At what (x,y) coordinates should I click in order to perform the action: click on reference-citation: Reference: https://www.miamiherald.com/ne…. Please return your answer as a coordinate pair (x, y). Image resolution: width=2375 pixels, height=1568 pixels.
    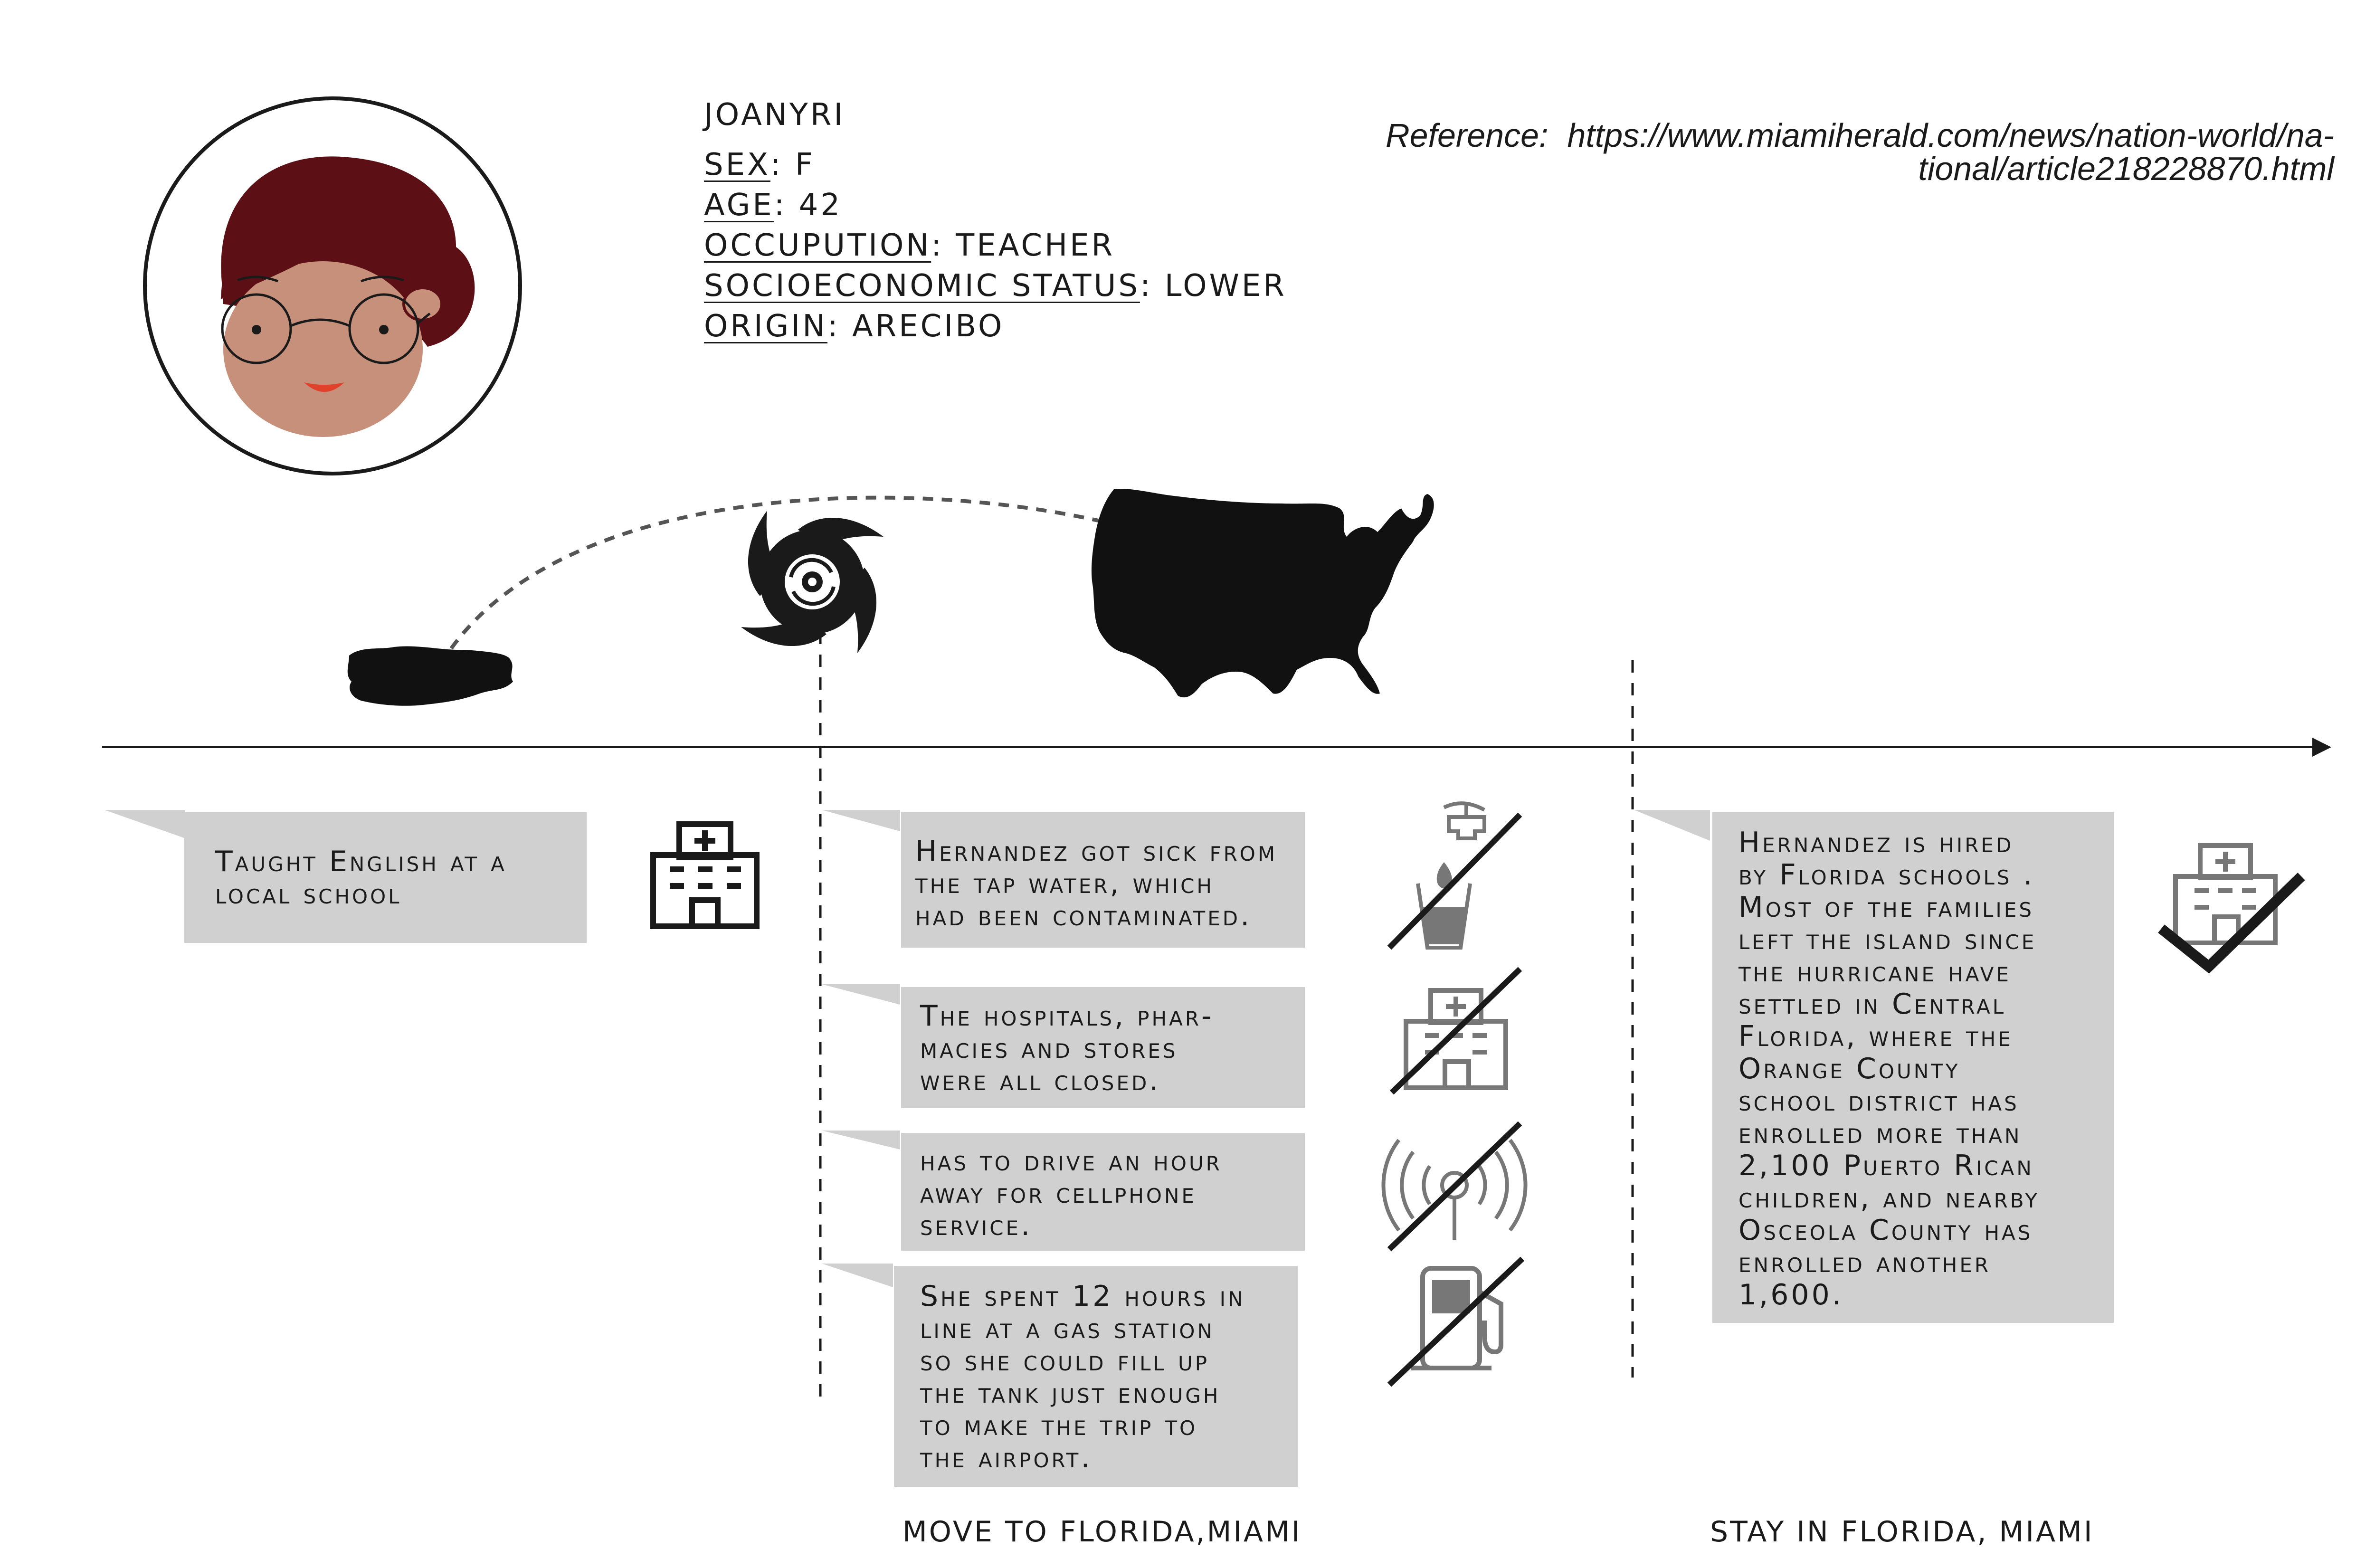
    Looking at the image, I should click on (1764, 152).